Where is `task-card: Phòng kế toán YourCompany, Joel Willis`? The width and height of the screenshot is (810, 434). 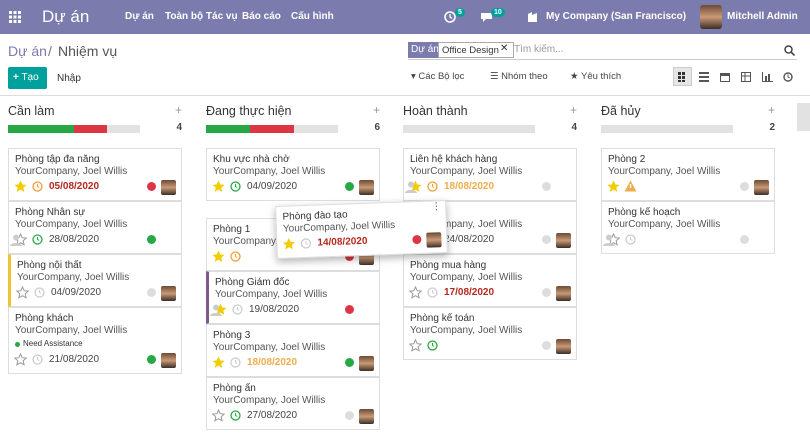 task-card: Phòng kế toán YourCompany, Joel Willis is located at coordinates (490, 333).